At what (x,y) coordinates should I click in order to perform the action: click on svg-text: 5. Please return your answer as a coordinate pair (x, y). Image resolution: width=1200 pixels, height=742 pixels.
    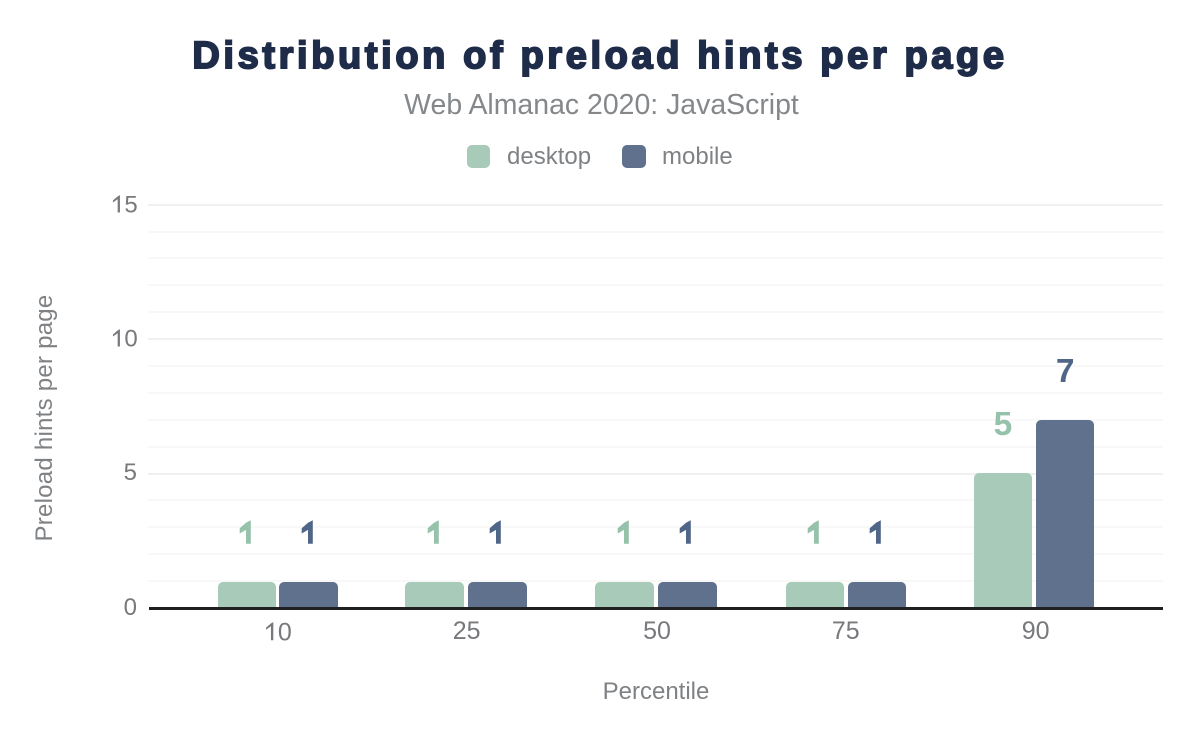
    Looking at the image, I should click on (130, 204).